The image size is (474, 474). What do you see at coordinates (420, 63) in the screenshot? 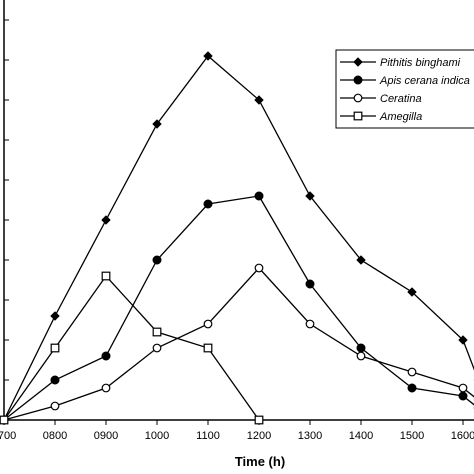
I see `legend-label: Pithitis binghami` at bounding box center [420, 63].